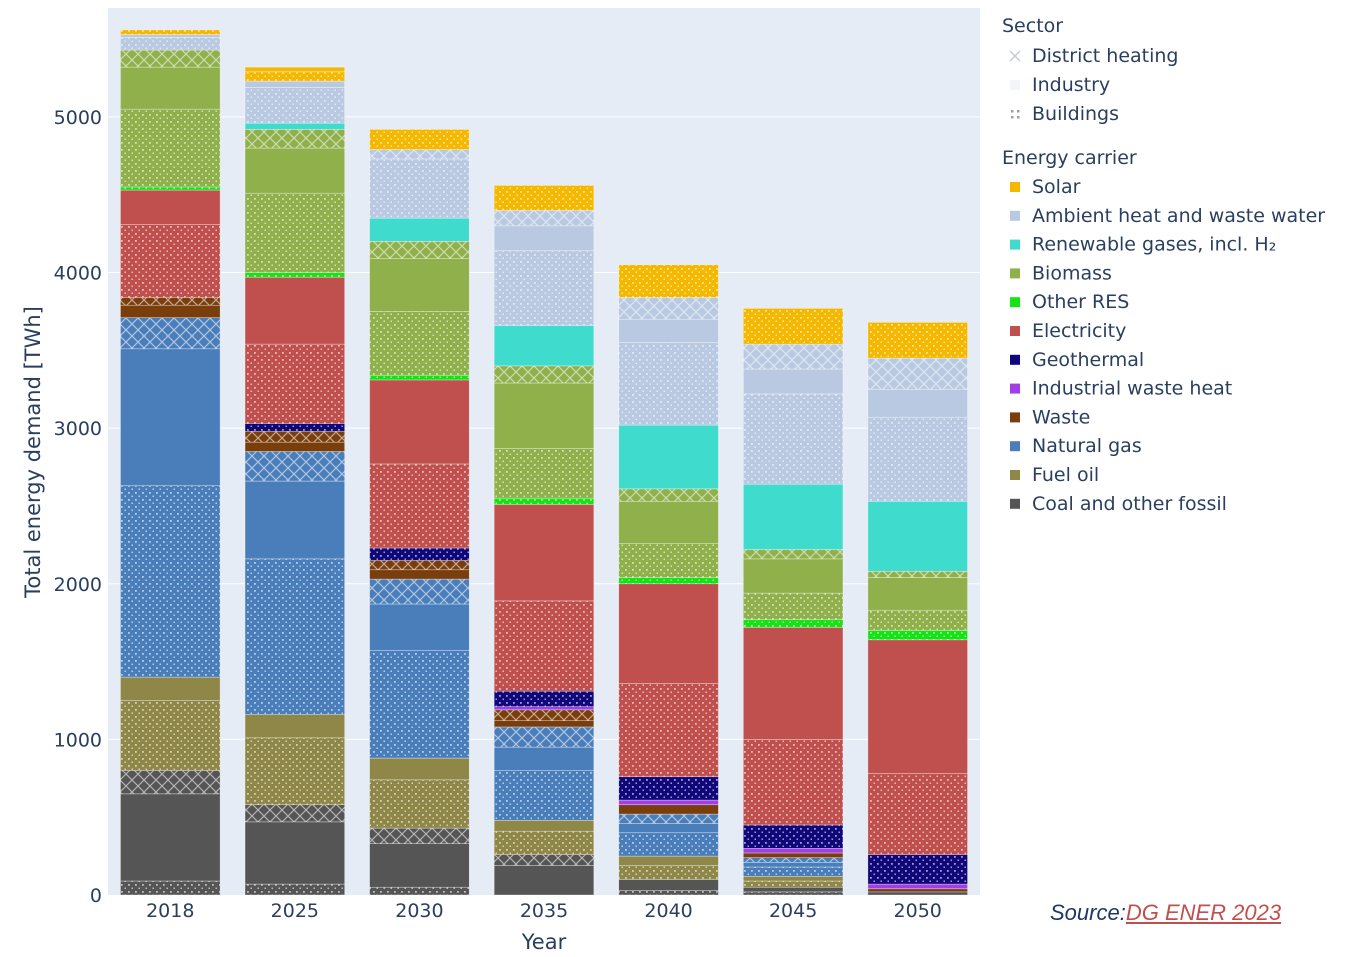 The width and height of the screenshot is (1366, 957). Describe the element at coordinates (668, 911) in the screenshot. I see `x-tick-label: 2040` at that location.